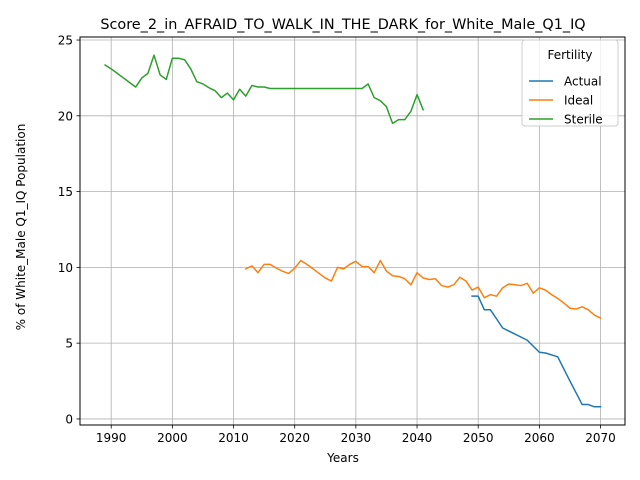 Image resolution: width=640 pixels, height=480 pixels. Describe the element at coordinates (569, 55) in the screenshot. I see `legend-title: Fertility` at that location.